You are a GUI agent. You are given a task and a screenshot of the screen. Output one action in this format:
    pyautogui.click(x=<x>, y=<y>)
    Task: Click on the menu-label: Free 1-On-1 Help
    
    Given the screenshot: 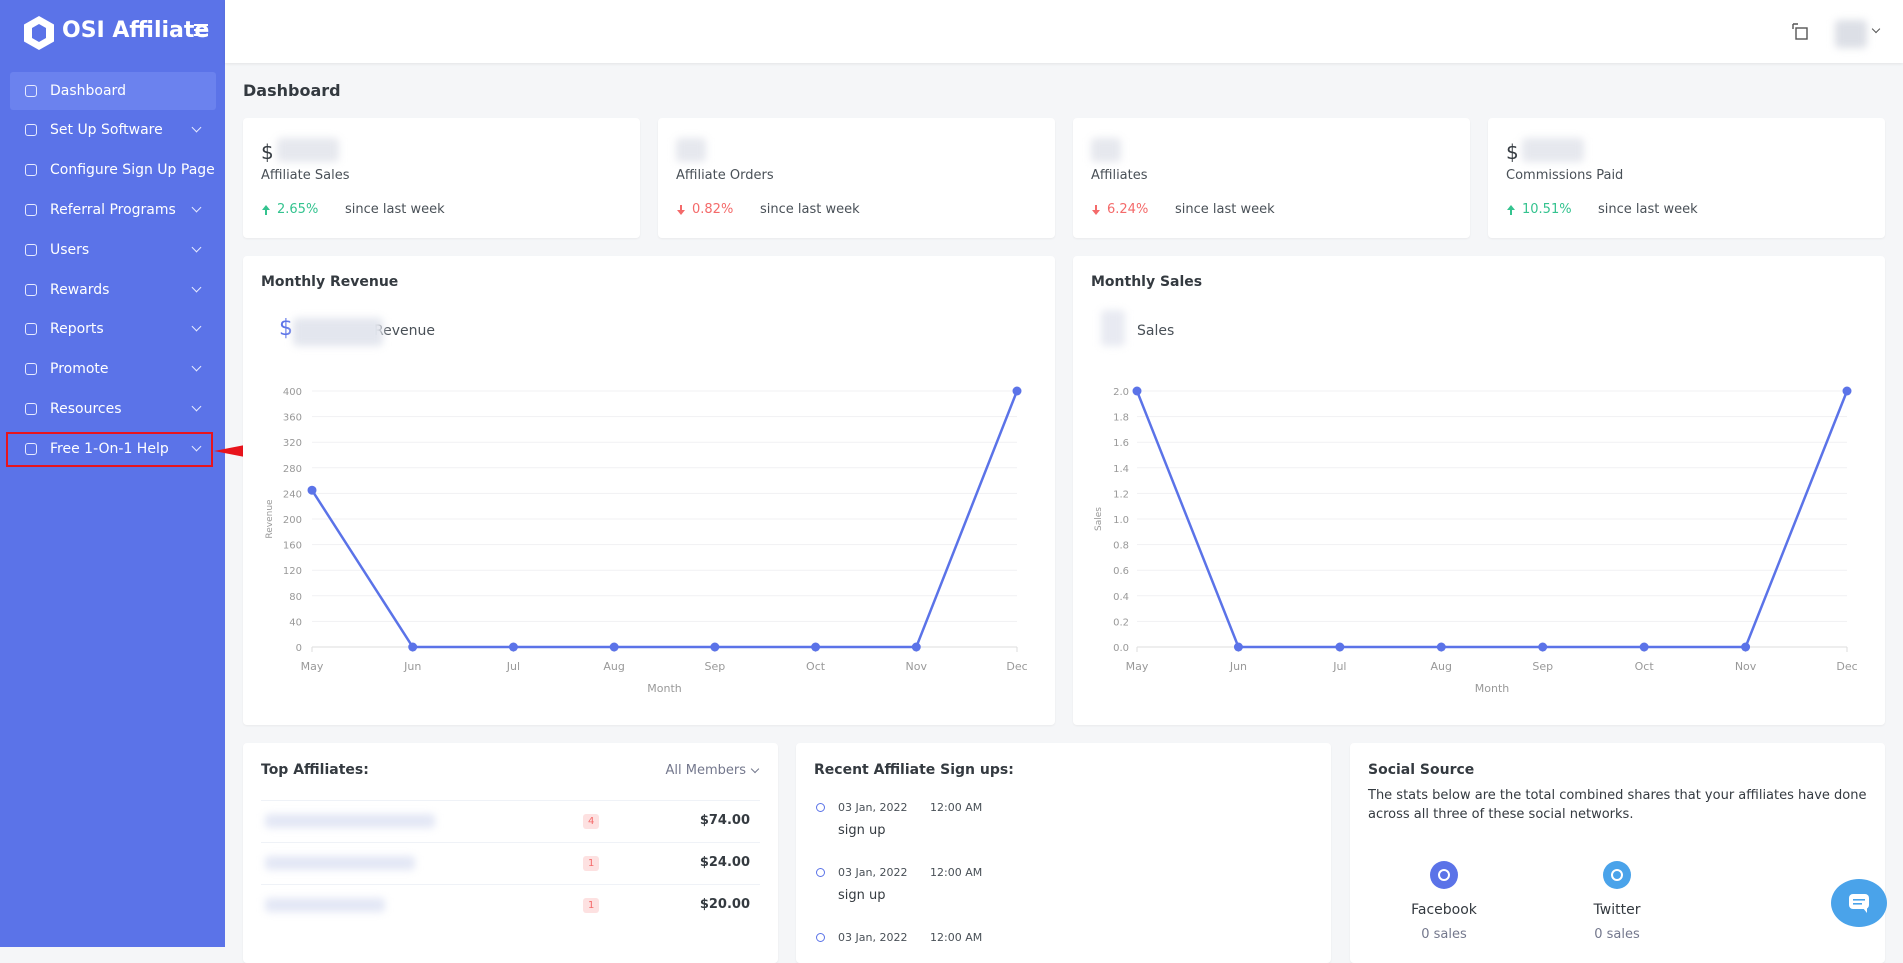 What is the action you would take?
    pyautogui.click(x=109, y=449)
    